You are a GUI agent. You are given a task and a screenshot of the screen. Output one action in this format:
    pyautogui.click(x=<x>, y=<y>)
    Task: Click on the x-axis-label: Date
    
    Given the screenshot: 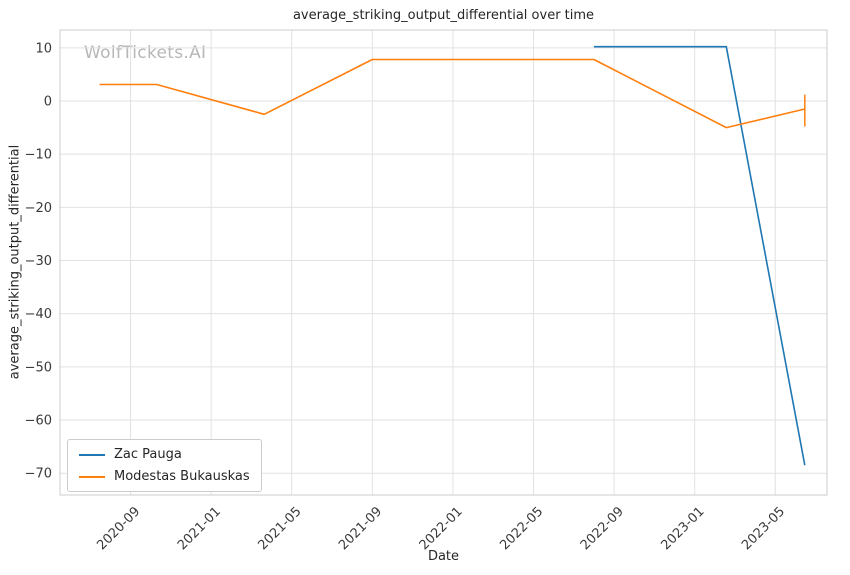 What is the action you would take?
    pyautogui.click(x=443, y=556)
    